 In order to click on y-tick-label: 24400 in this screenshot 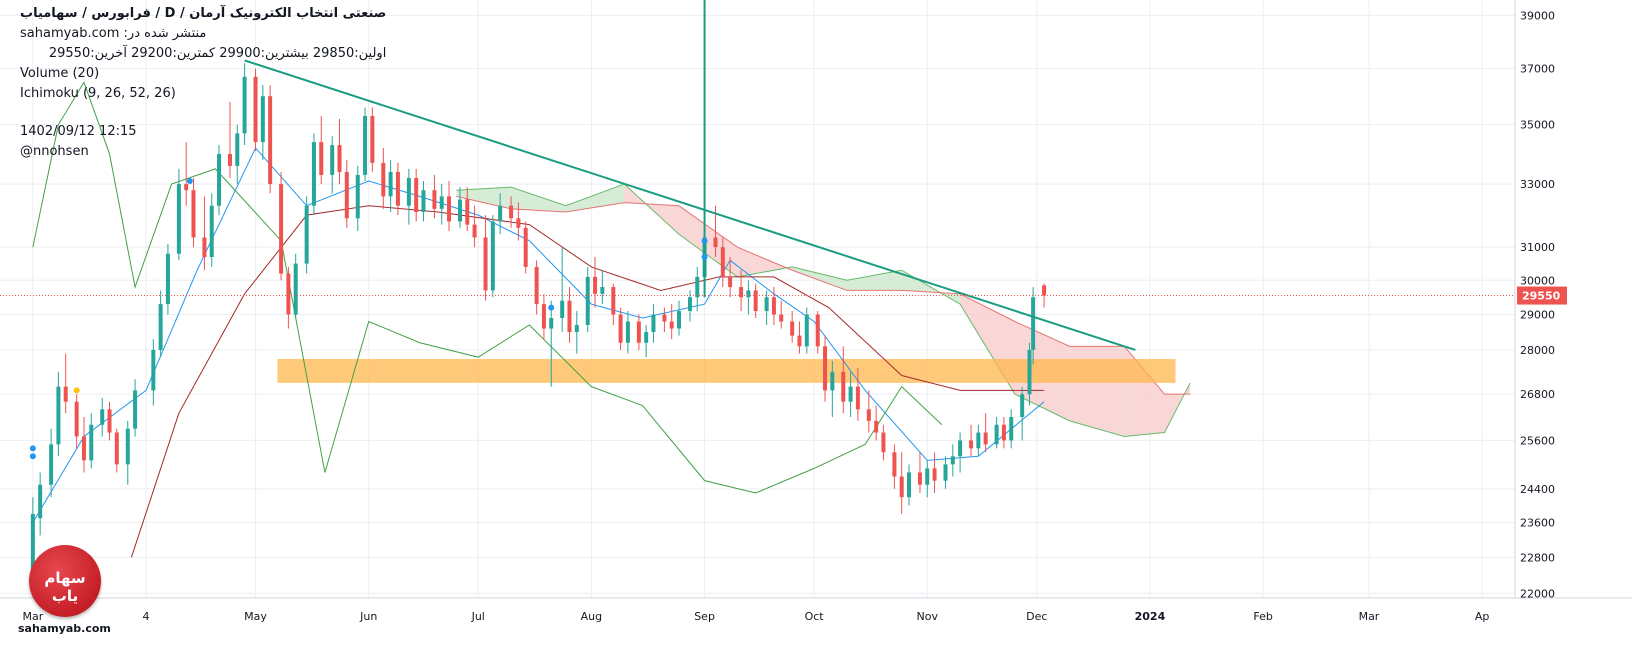, I will do `click(1537, 489)`.